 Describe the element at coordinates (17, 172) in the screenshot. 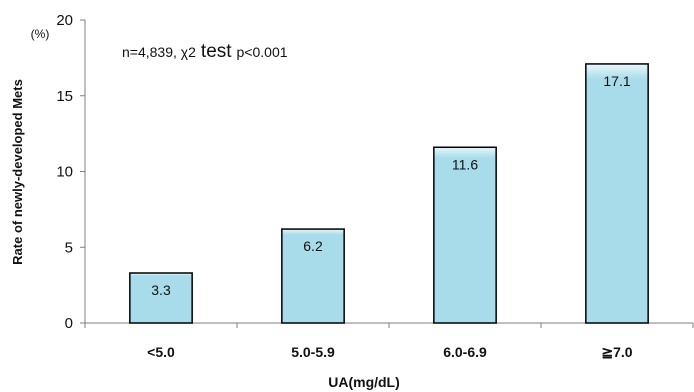

I see `y-axis-label: Rate of newly-developed Mets` at that location.